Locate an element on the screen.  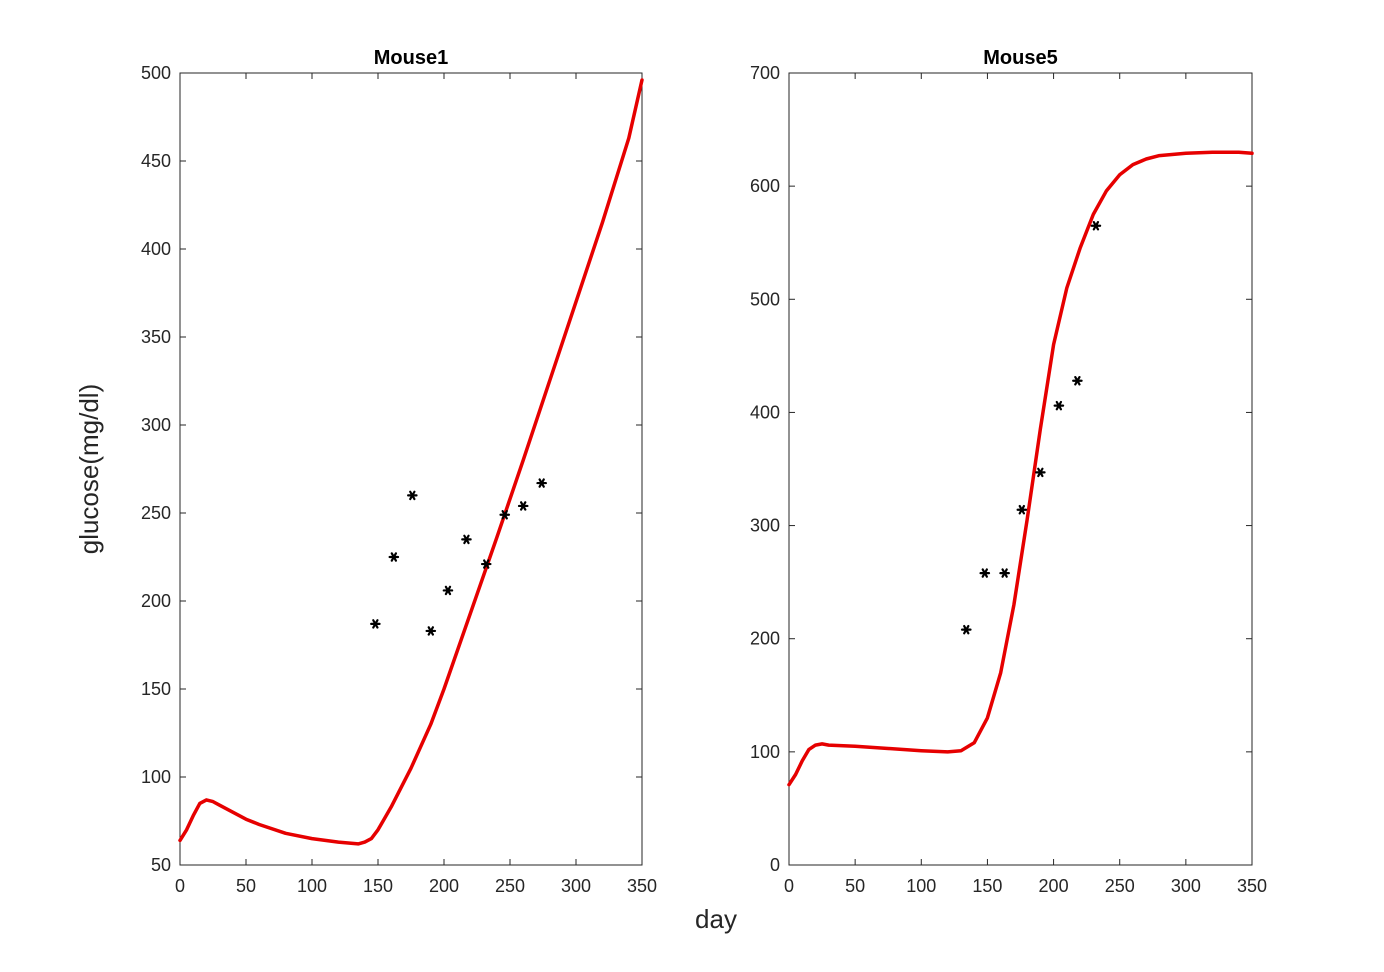
y-tick-label-mouse1: 300 is located at coordinates (156, 425).